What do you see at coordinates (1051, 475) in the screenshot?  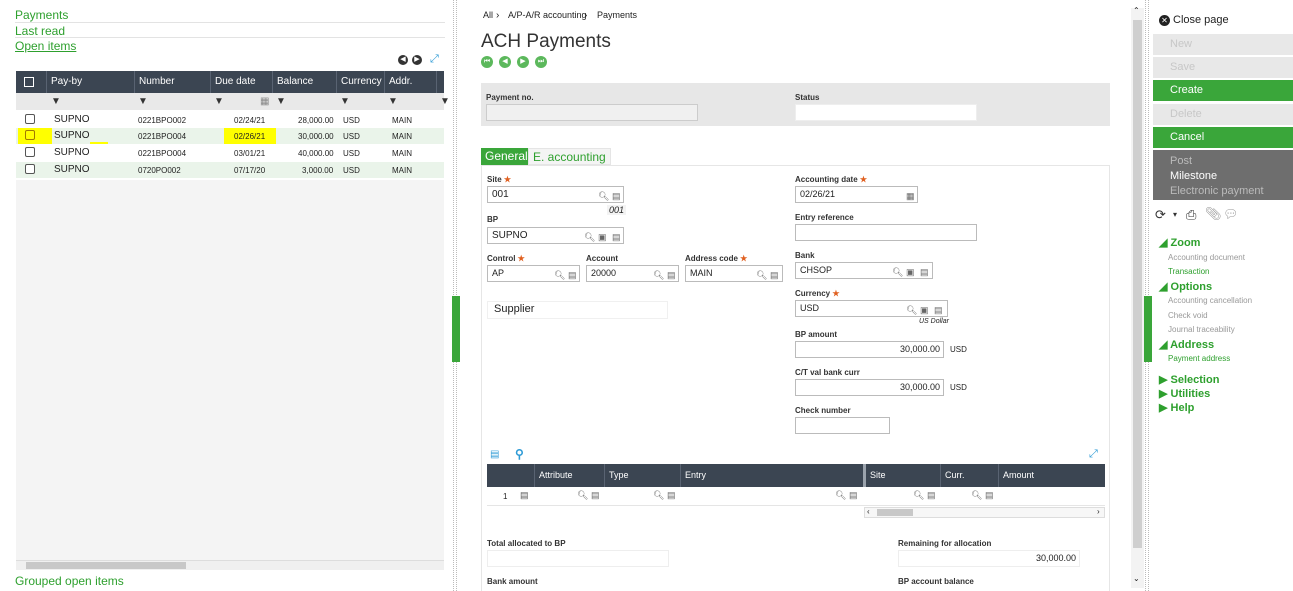 I see `col-amount: Amount` at bounding box center [1051, 475].